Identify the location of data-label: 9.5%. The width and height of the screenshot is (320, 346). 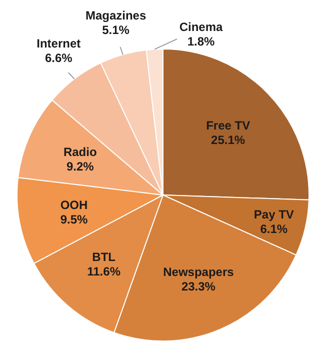
(74, 219).